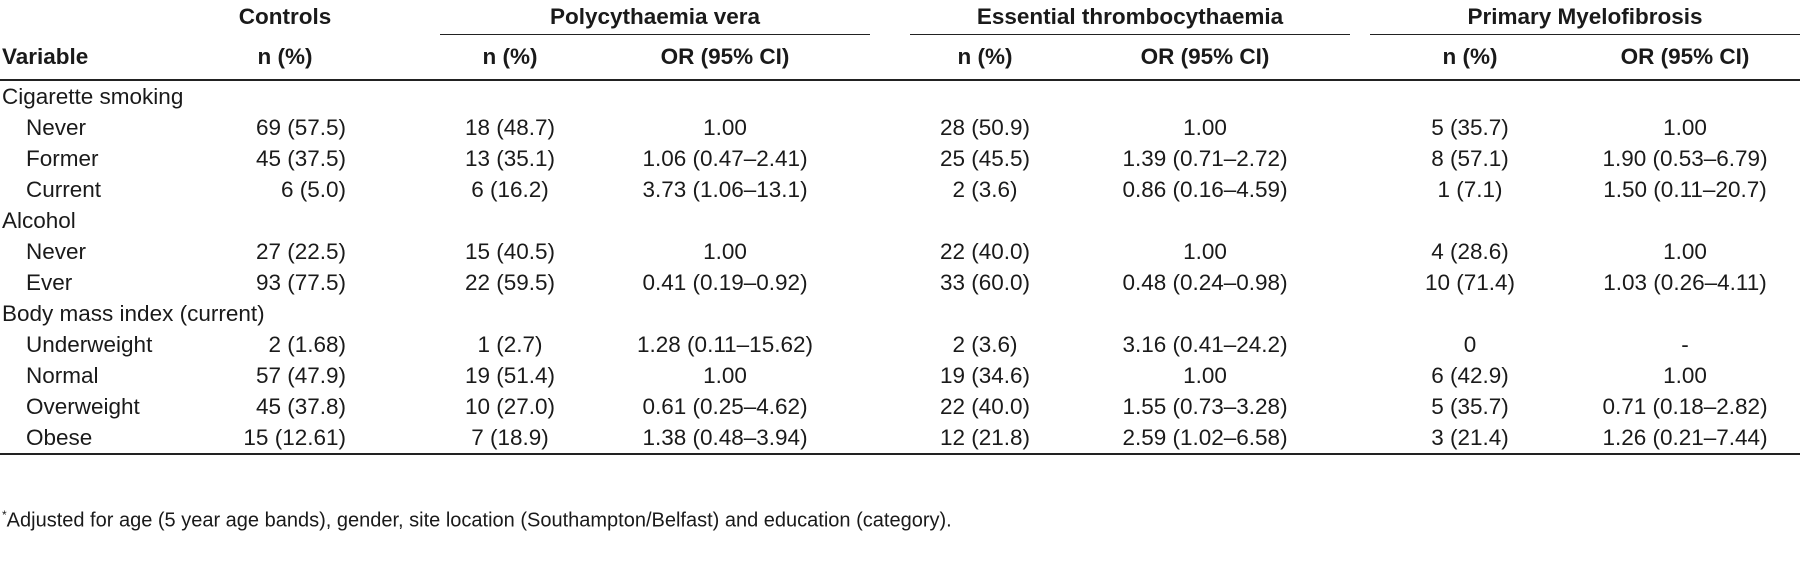 The height and width of the screenshot is (566, 1800). I want to click on header-variable: Variable, so click(45, 56).